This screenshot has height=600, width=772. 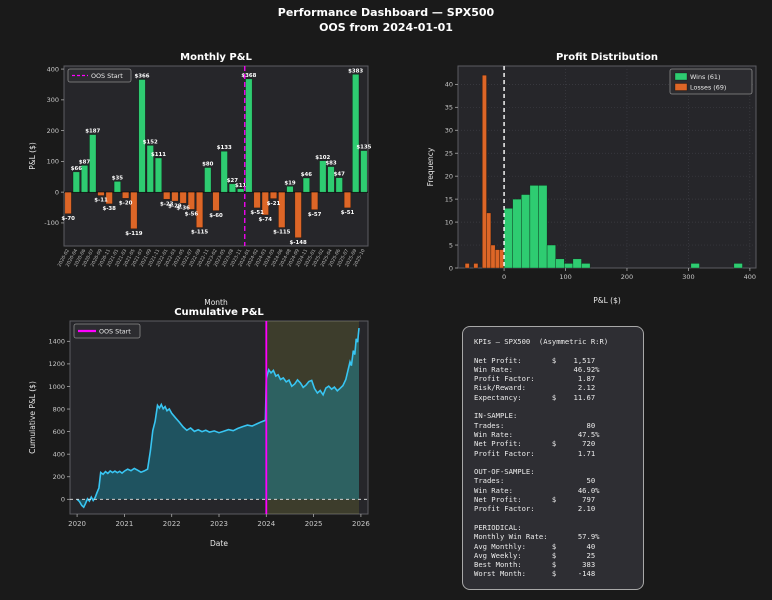 I want to click on bar-value-label: $-20, so click(x=126, y=204).